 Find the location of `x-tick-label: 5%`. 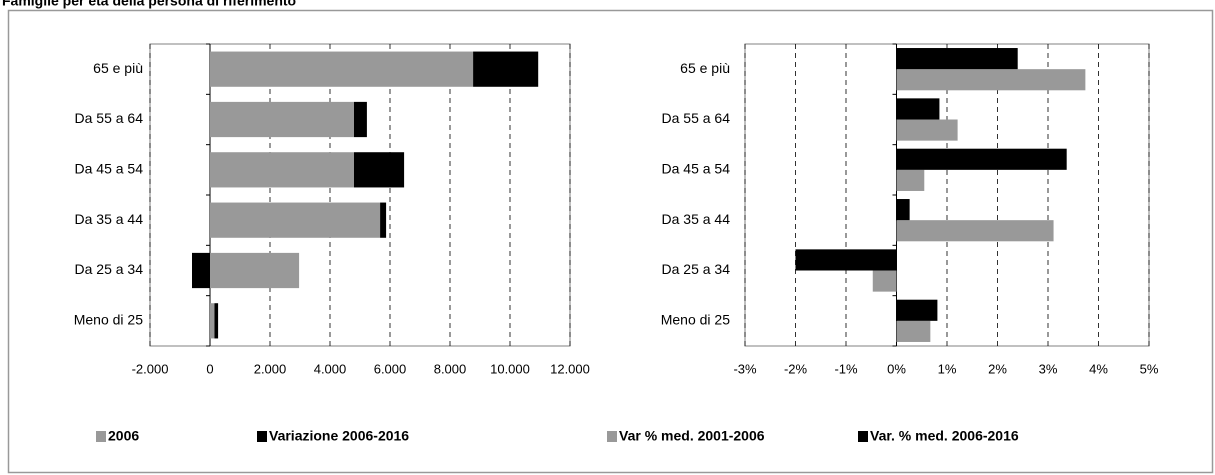

x-tick-label: 5% is located at coordinates (1149, 368).